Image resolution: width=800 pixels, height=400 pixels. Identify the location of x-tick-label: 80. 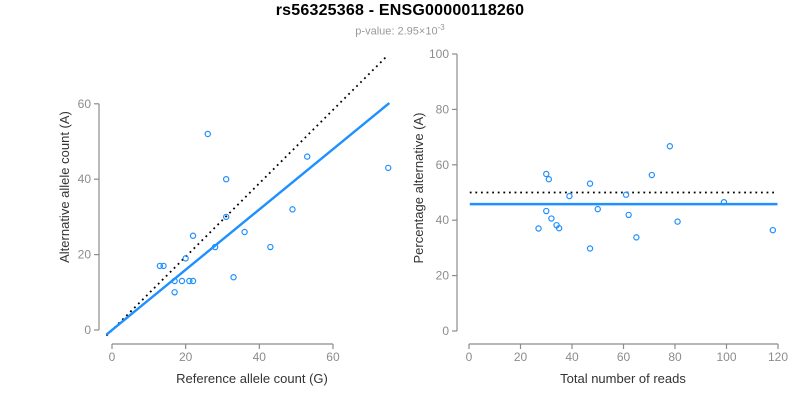
(675, 357).